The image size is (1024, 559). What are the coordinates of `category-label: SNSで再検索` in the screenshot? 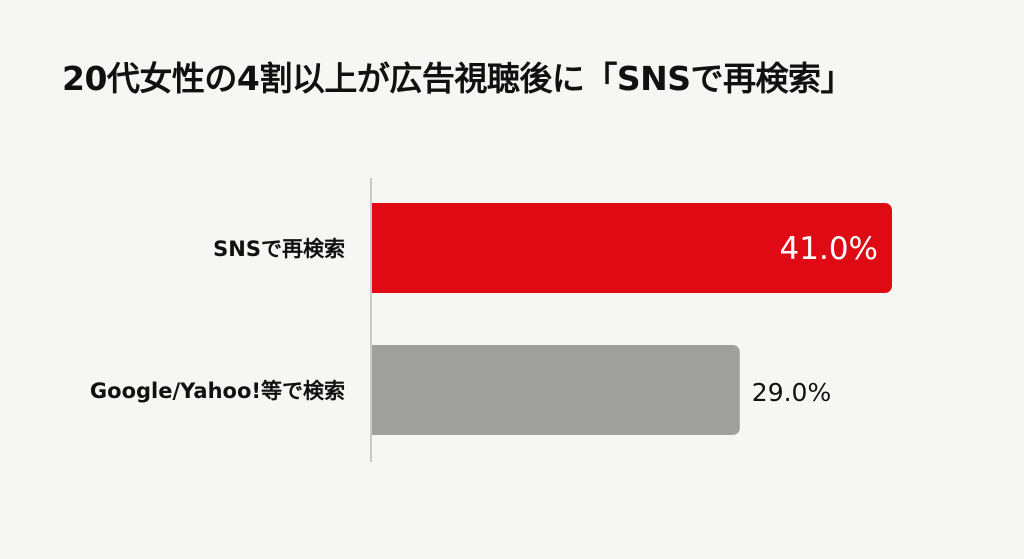 It's located at (279, 249).